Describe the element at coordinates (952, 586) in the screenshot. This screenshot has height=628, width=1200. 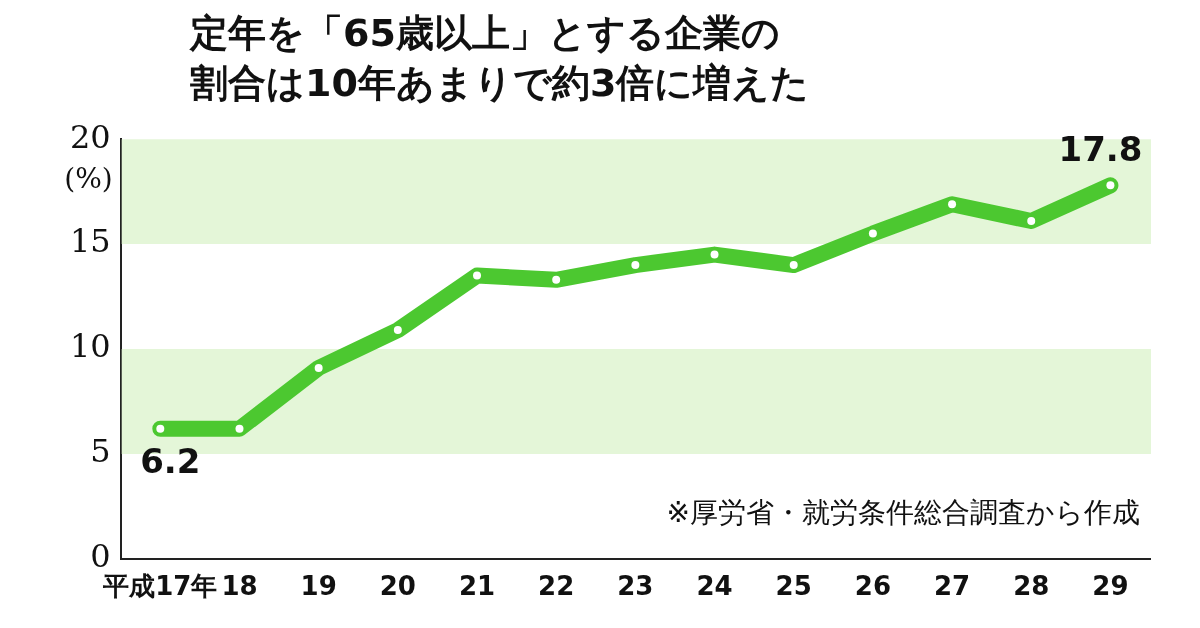
I see `x-tick-label: 27` at that location.